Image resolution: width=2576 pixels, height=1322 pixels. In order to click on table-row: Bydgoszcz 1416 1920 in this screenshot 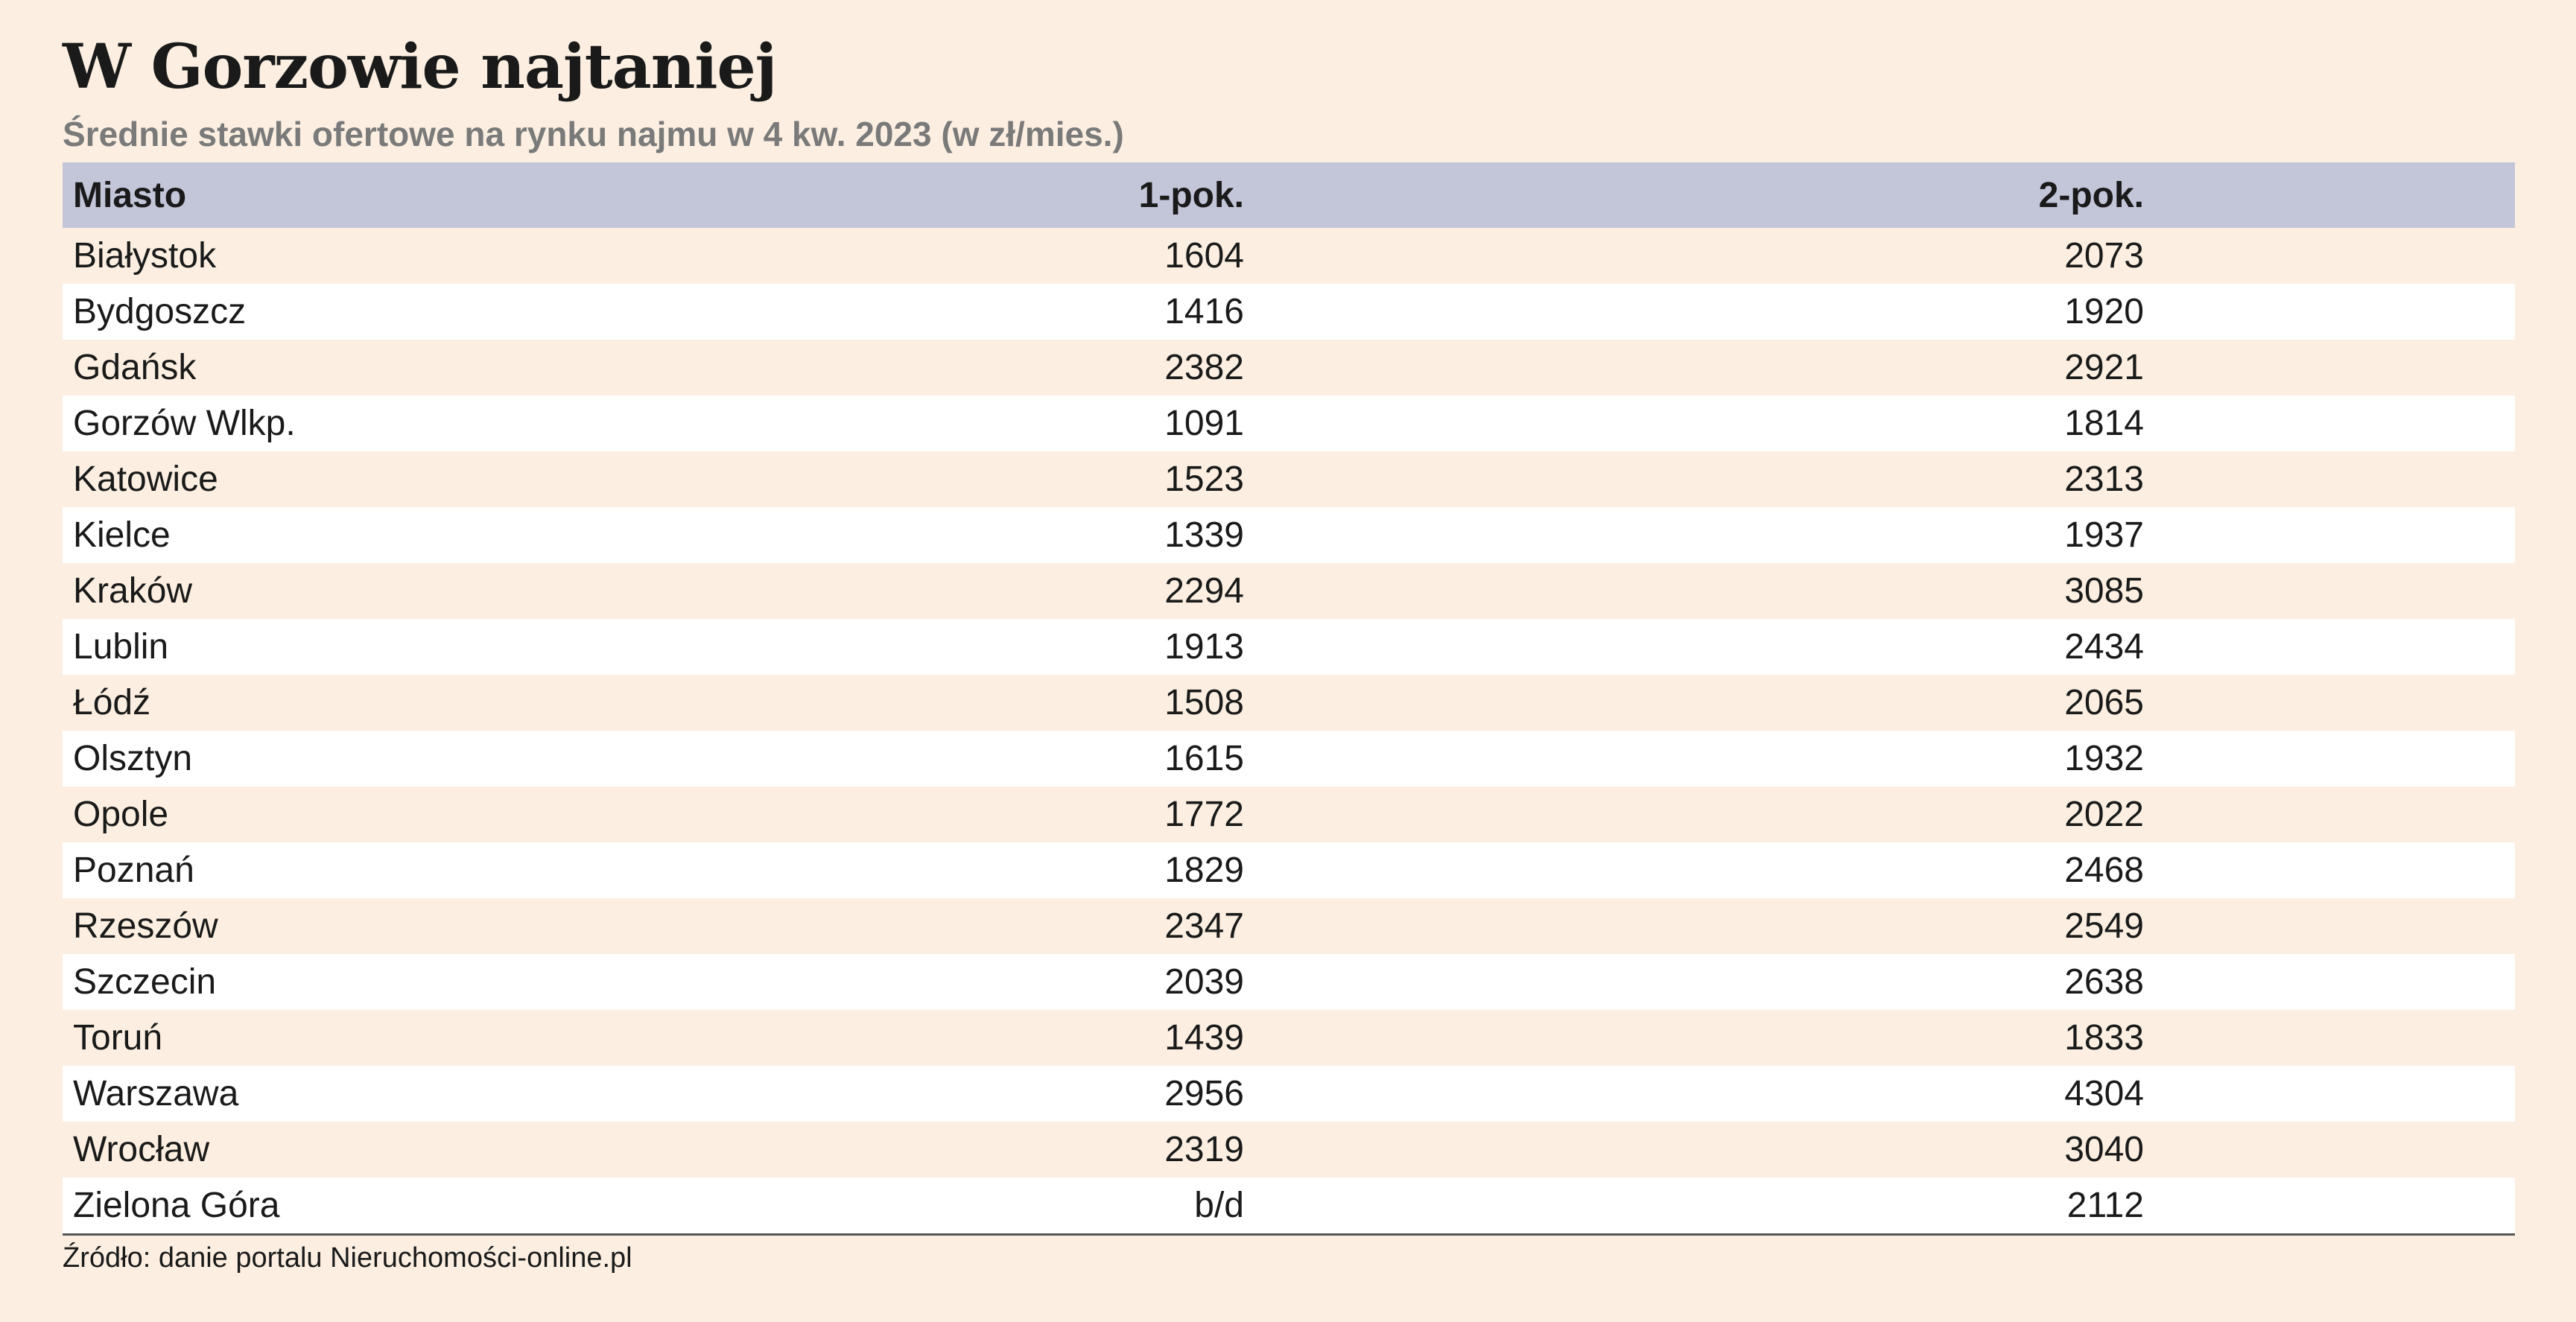, I will do `click(1289, 312)`.